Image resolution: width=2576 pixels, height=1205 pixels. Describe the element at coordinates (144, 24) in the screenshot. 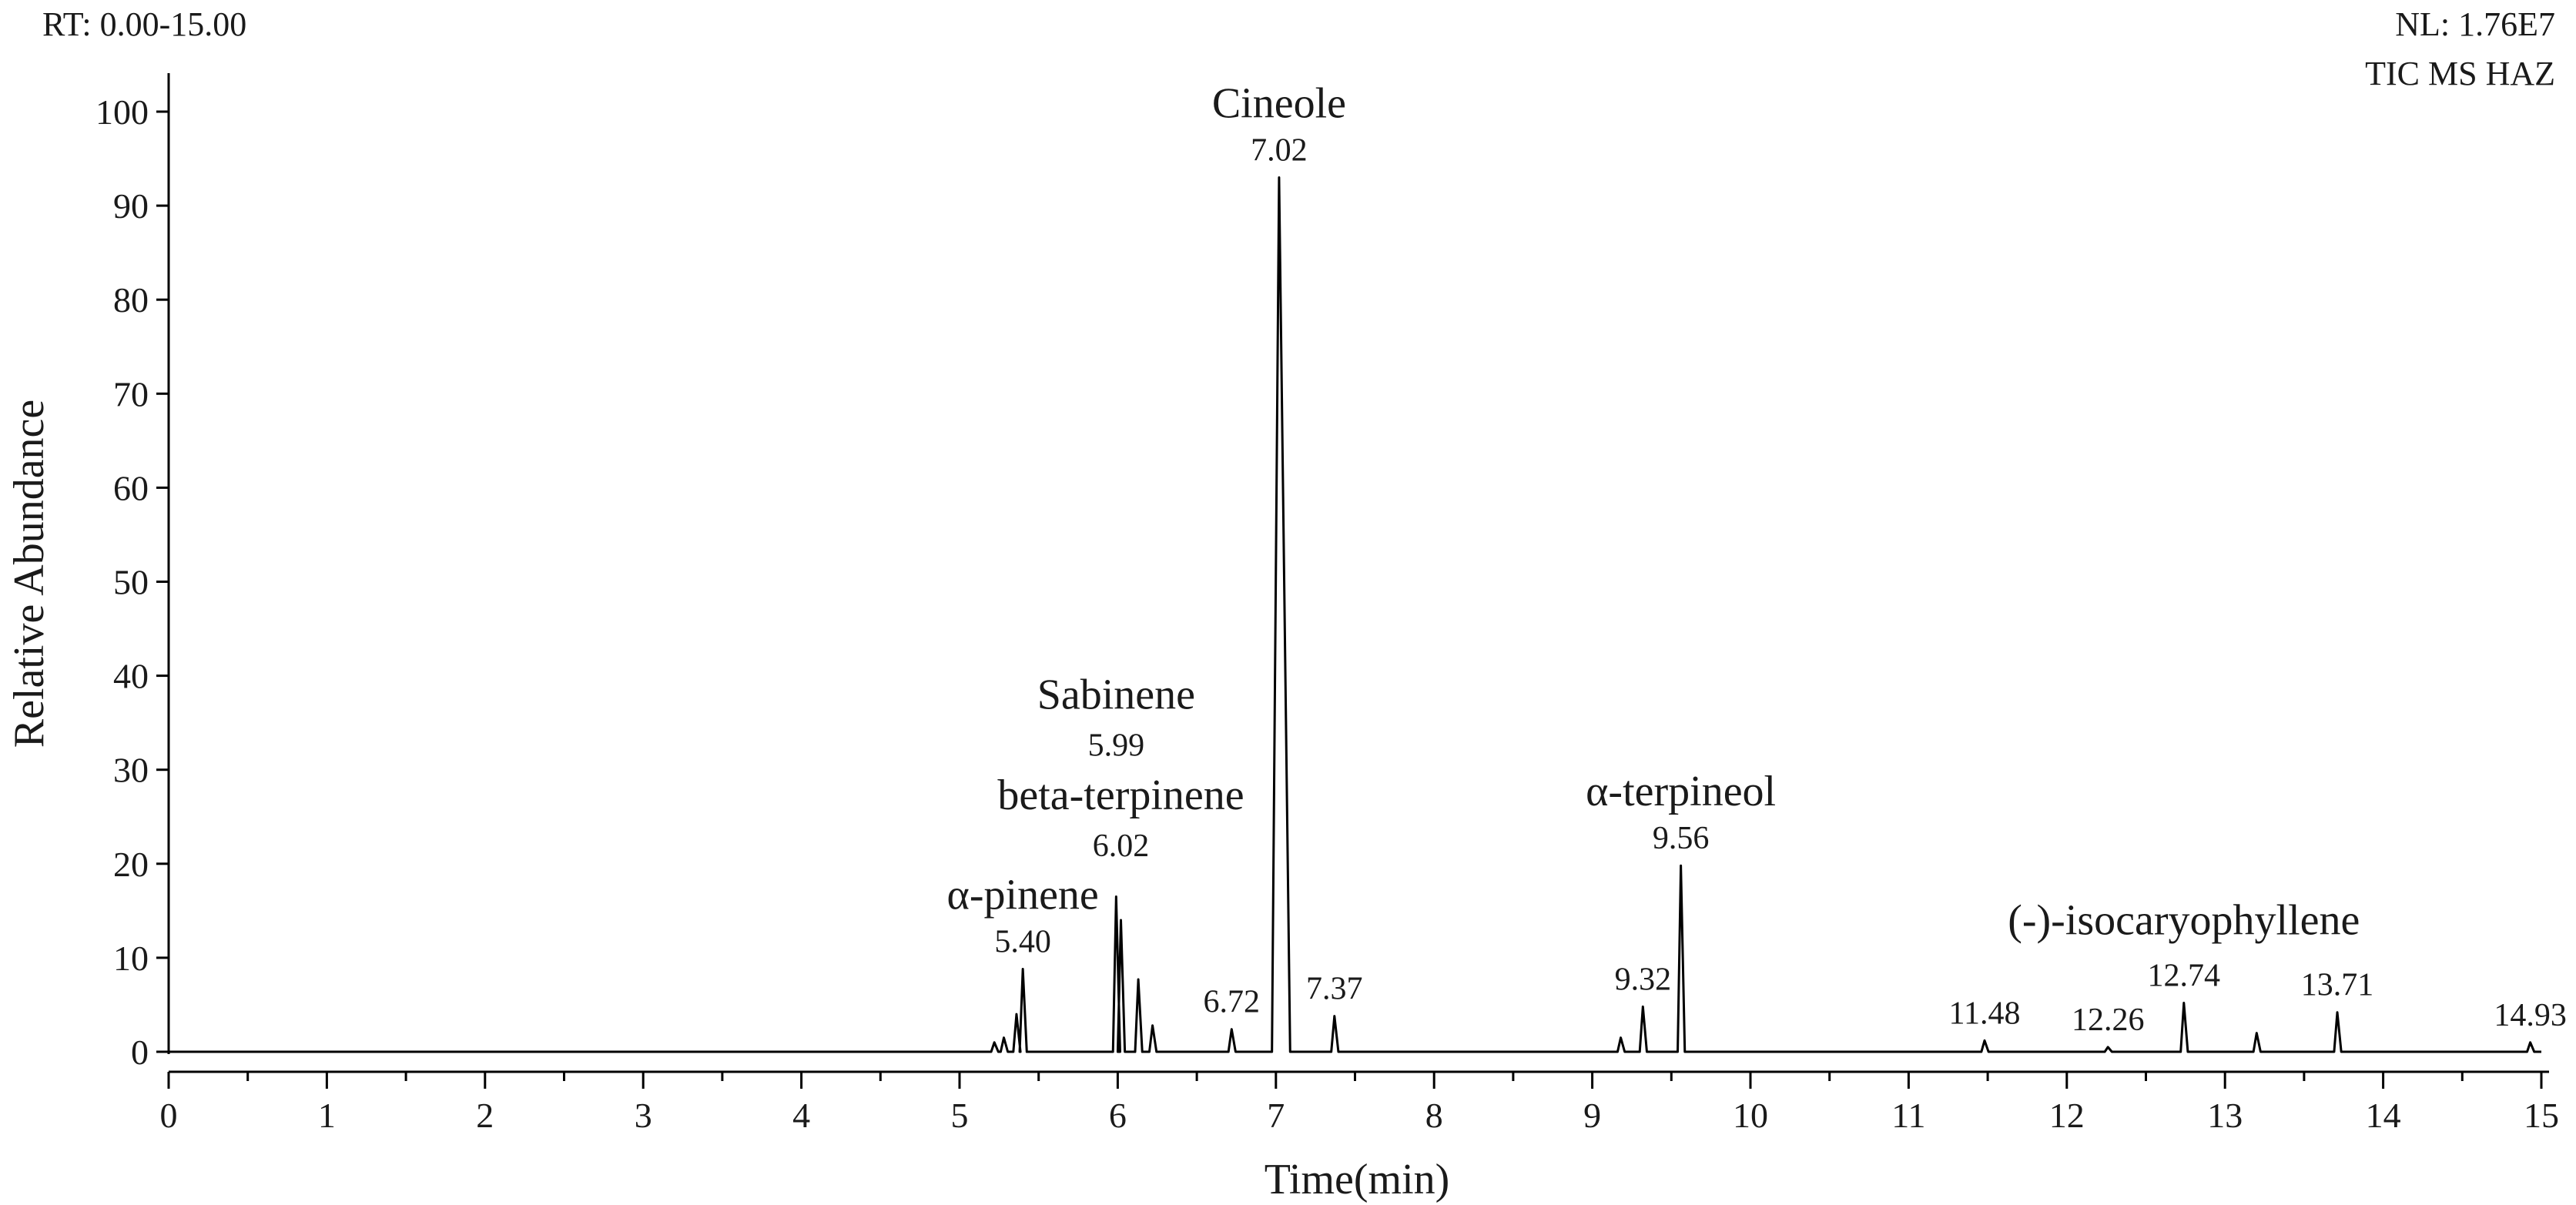

I see `rt-range-label: RT: 0.00-15.00` at that location.